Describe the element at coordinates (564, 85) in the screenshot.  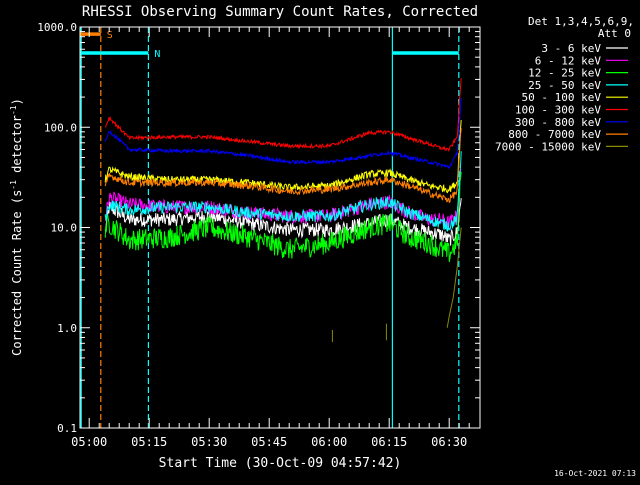
I see `legend-label-3: 25 - 50 keV` at that location.